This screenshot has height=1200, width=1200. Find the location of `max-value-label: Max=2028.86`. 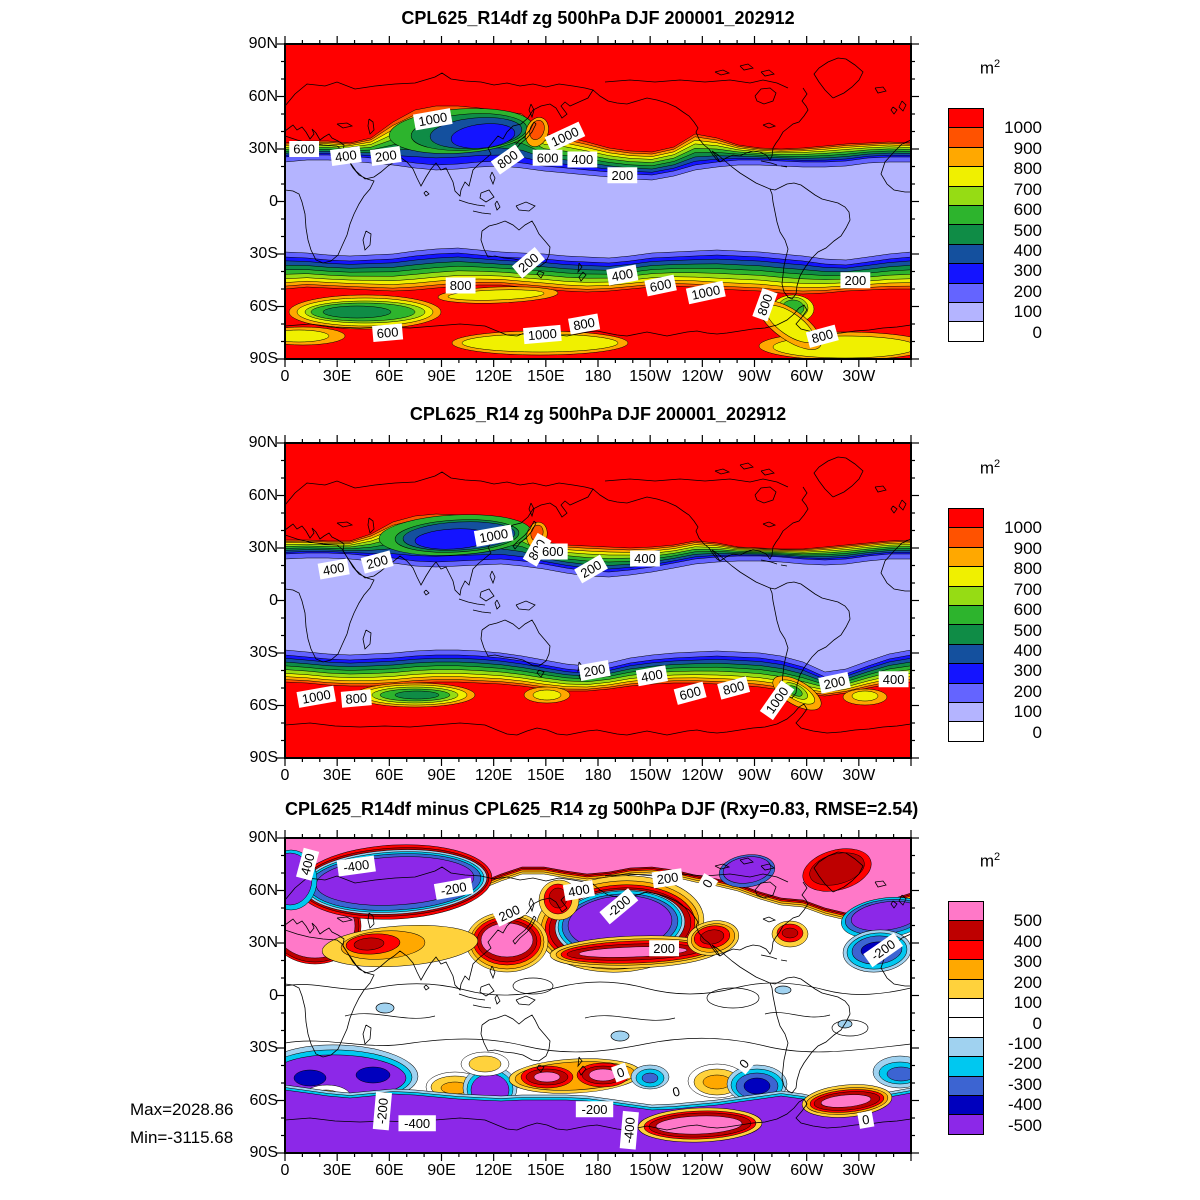

max-value-label: Max=2028.86 is located at coordinates (182, 1109).